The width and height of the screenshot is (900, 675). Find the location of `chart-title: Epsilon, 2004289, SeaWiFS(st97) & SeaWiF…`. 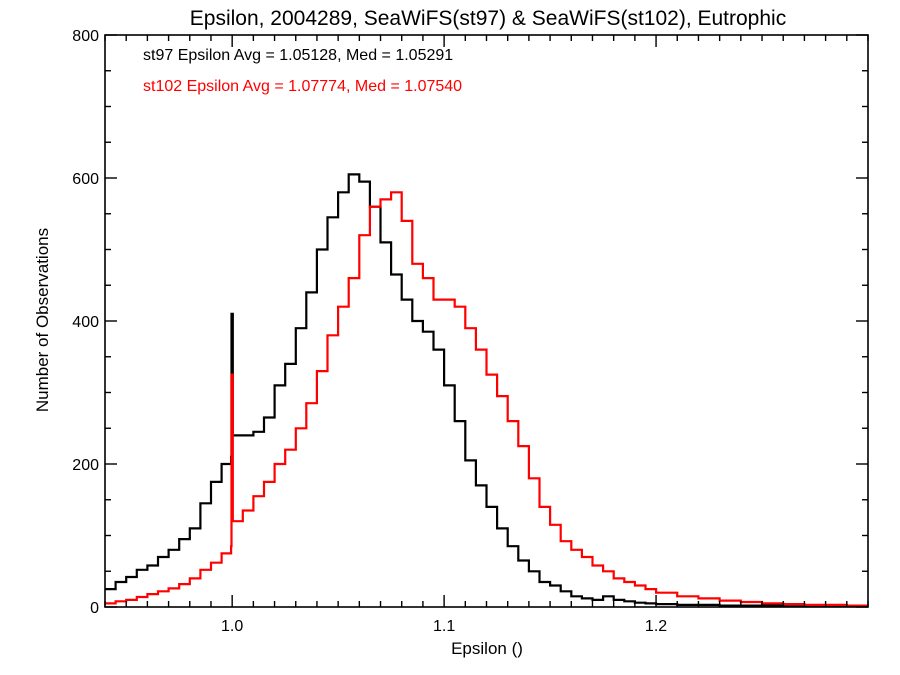

chart-title: Epsilon, 2004289, SeaWiFS(st97) & SeaWiF… is located at coordinates (488, 18).